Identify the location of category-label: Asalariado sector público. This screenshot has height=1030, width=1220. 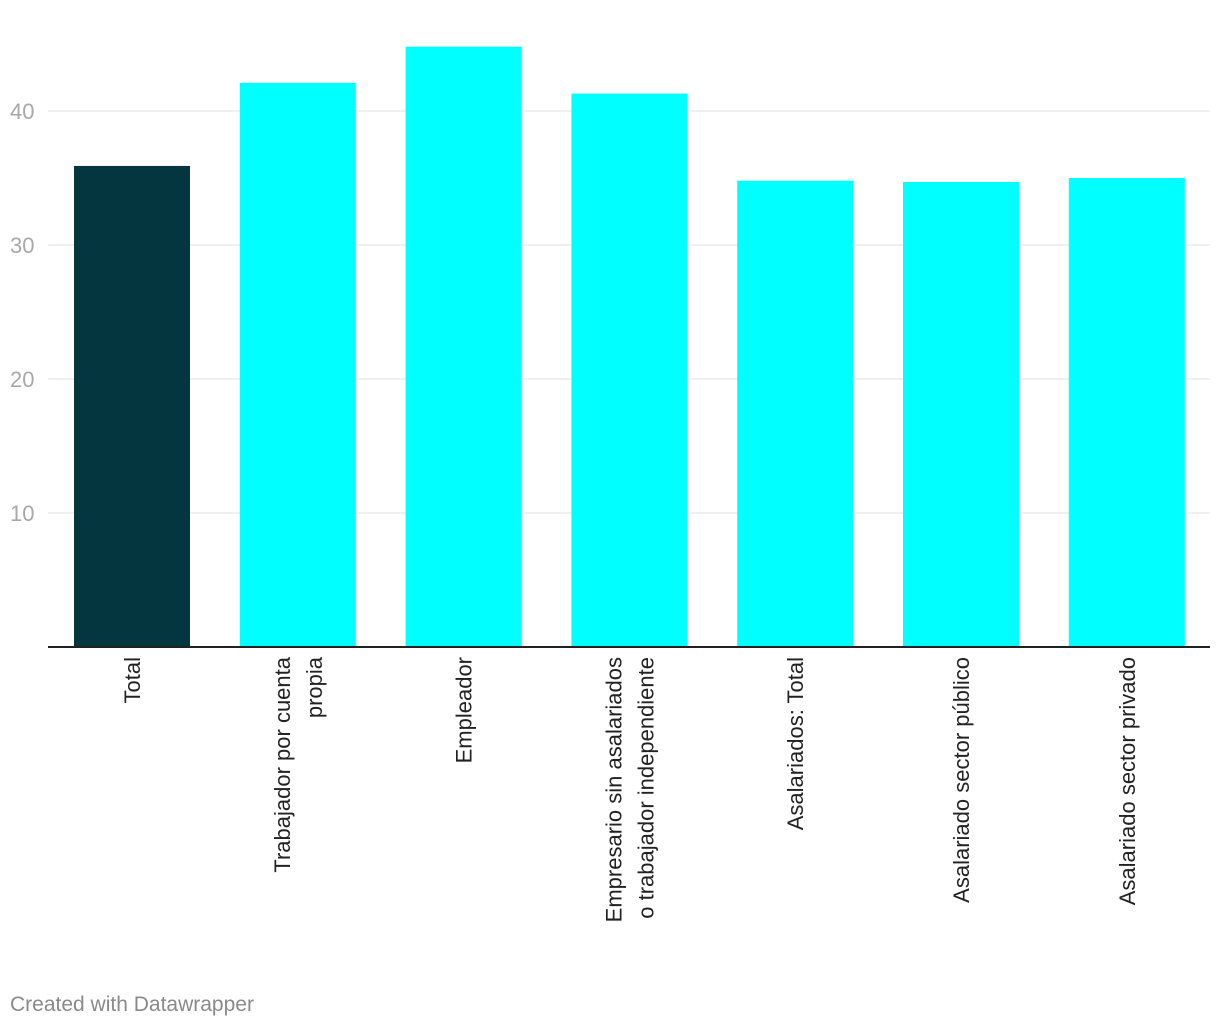
(961, 780).